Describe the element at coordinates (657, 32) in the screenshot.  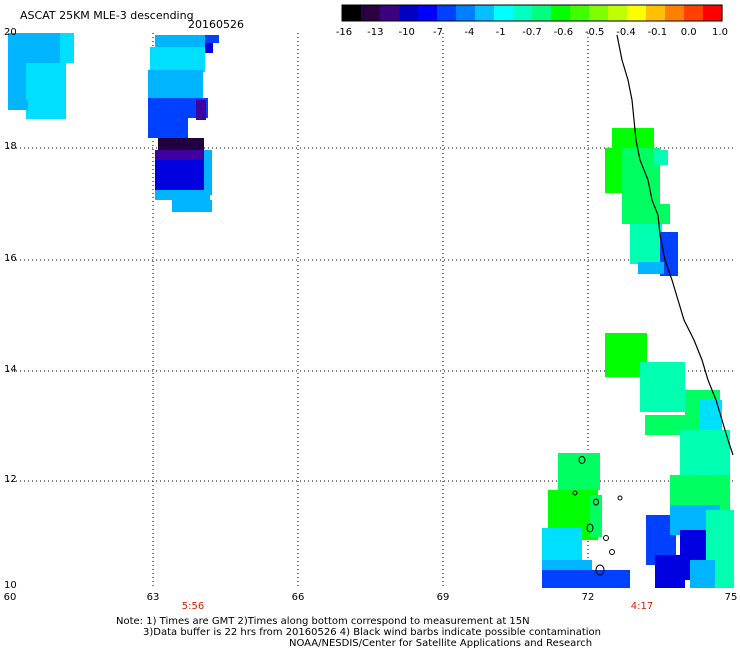
I see `colorbar-label: -0.1` at that location.